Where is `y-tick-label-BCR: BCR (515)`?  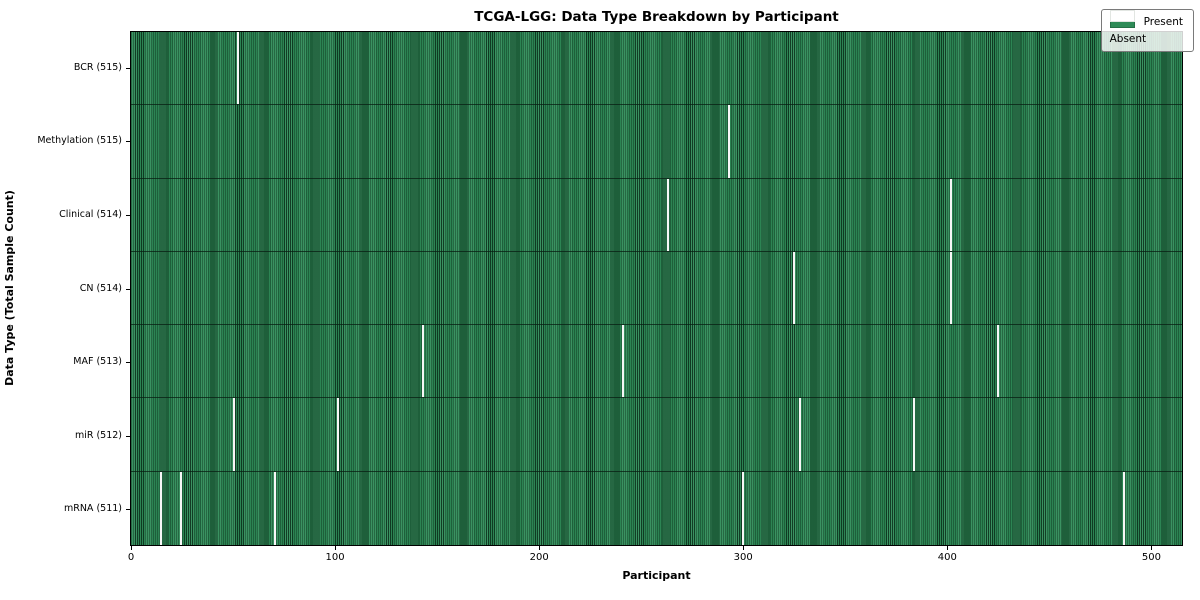 y-tick-label-BCR: BCR (515) is located at coordinates (97, 67).